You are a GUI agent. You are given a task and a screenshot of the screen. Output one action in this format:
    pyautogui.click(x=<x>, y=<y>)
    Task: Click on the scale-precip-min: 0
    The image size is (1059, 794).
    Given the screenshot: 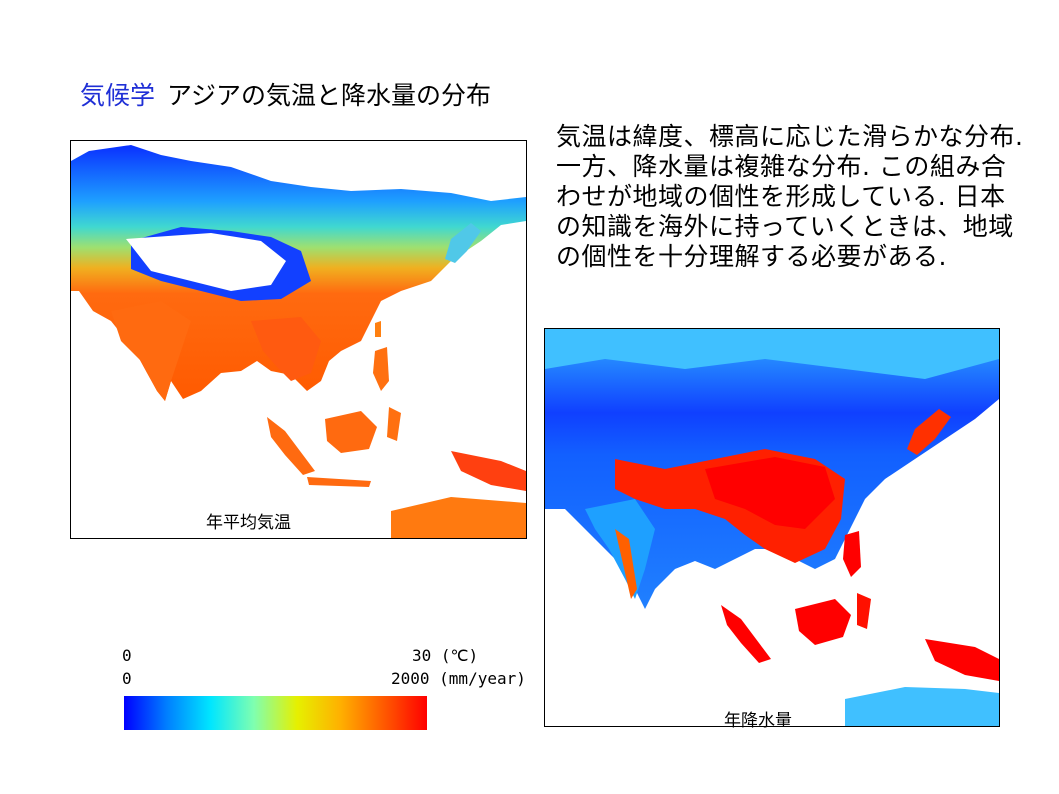 What is the action you would take?
    pyautogui.click(x=127, y=678)
    